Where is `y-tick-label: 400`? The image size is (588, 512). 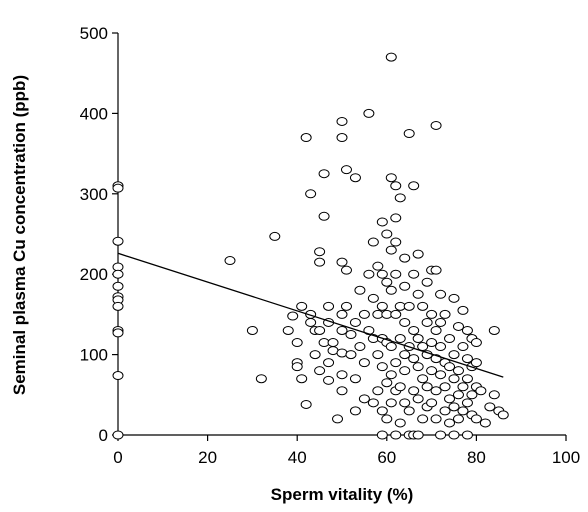 y-tick-label: 400 is located at coordinates (94, 113).